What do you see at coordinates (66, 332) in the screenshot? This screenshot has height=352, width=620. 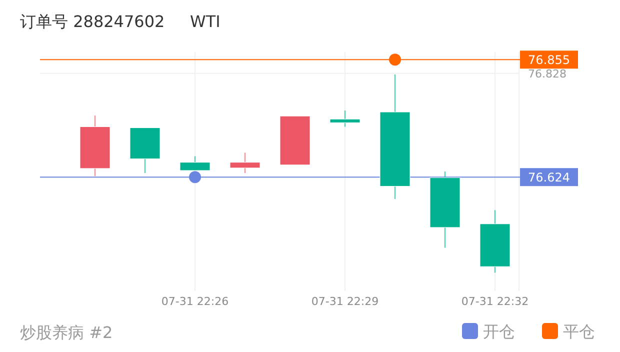 I see `text: 炒股养病 #2` at bounding box center [66, 332].